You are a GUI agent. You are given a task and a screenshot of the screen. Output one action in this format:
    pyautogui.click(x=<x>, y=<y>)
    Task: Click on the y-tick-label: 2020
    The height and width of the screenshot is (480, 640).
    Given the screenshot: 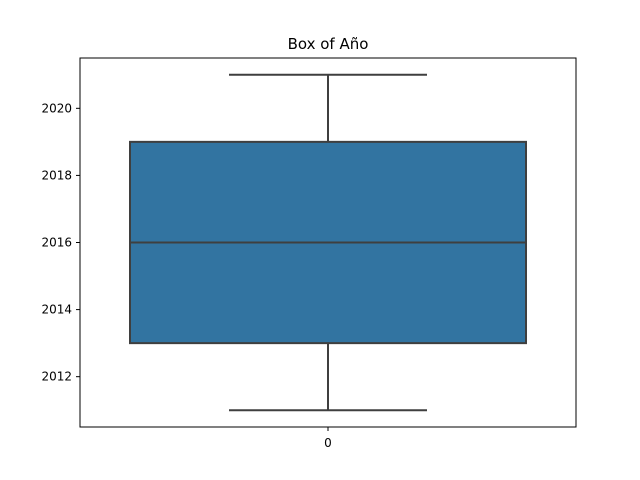 What is the action you would take?
    pyautogui.click(x=56, y=108)
    